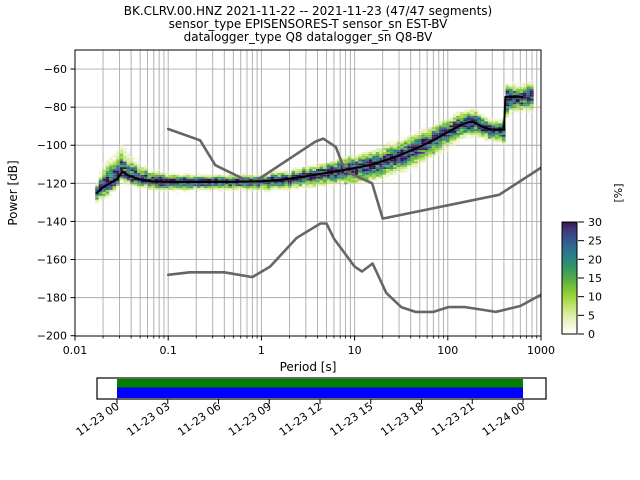  I want to click on colorbar-tick-label: 5, so click(591, 315).